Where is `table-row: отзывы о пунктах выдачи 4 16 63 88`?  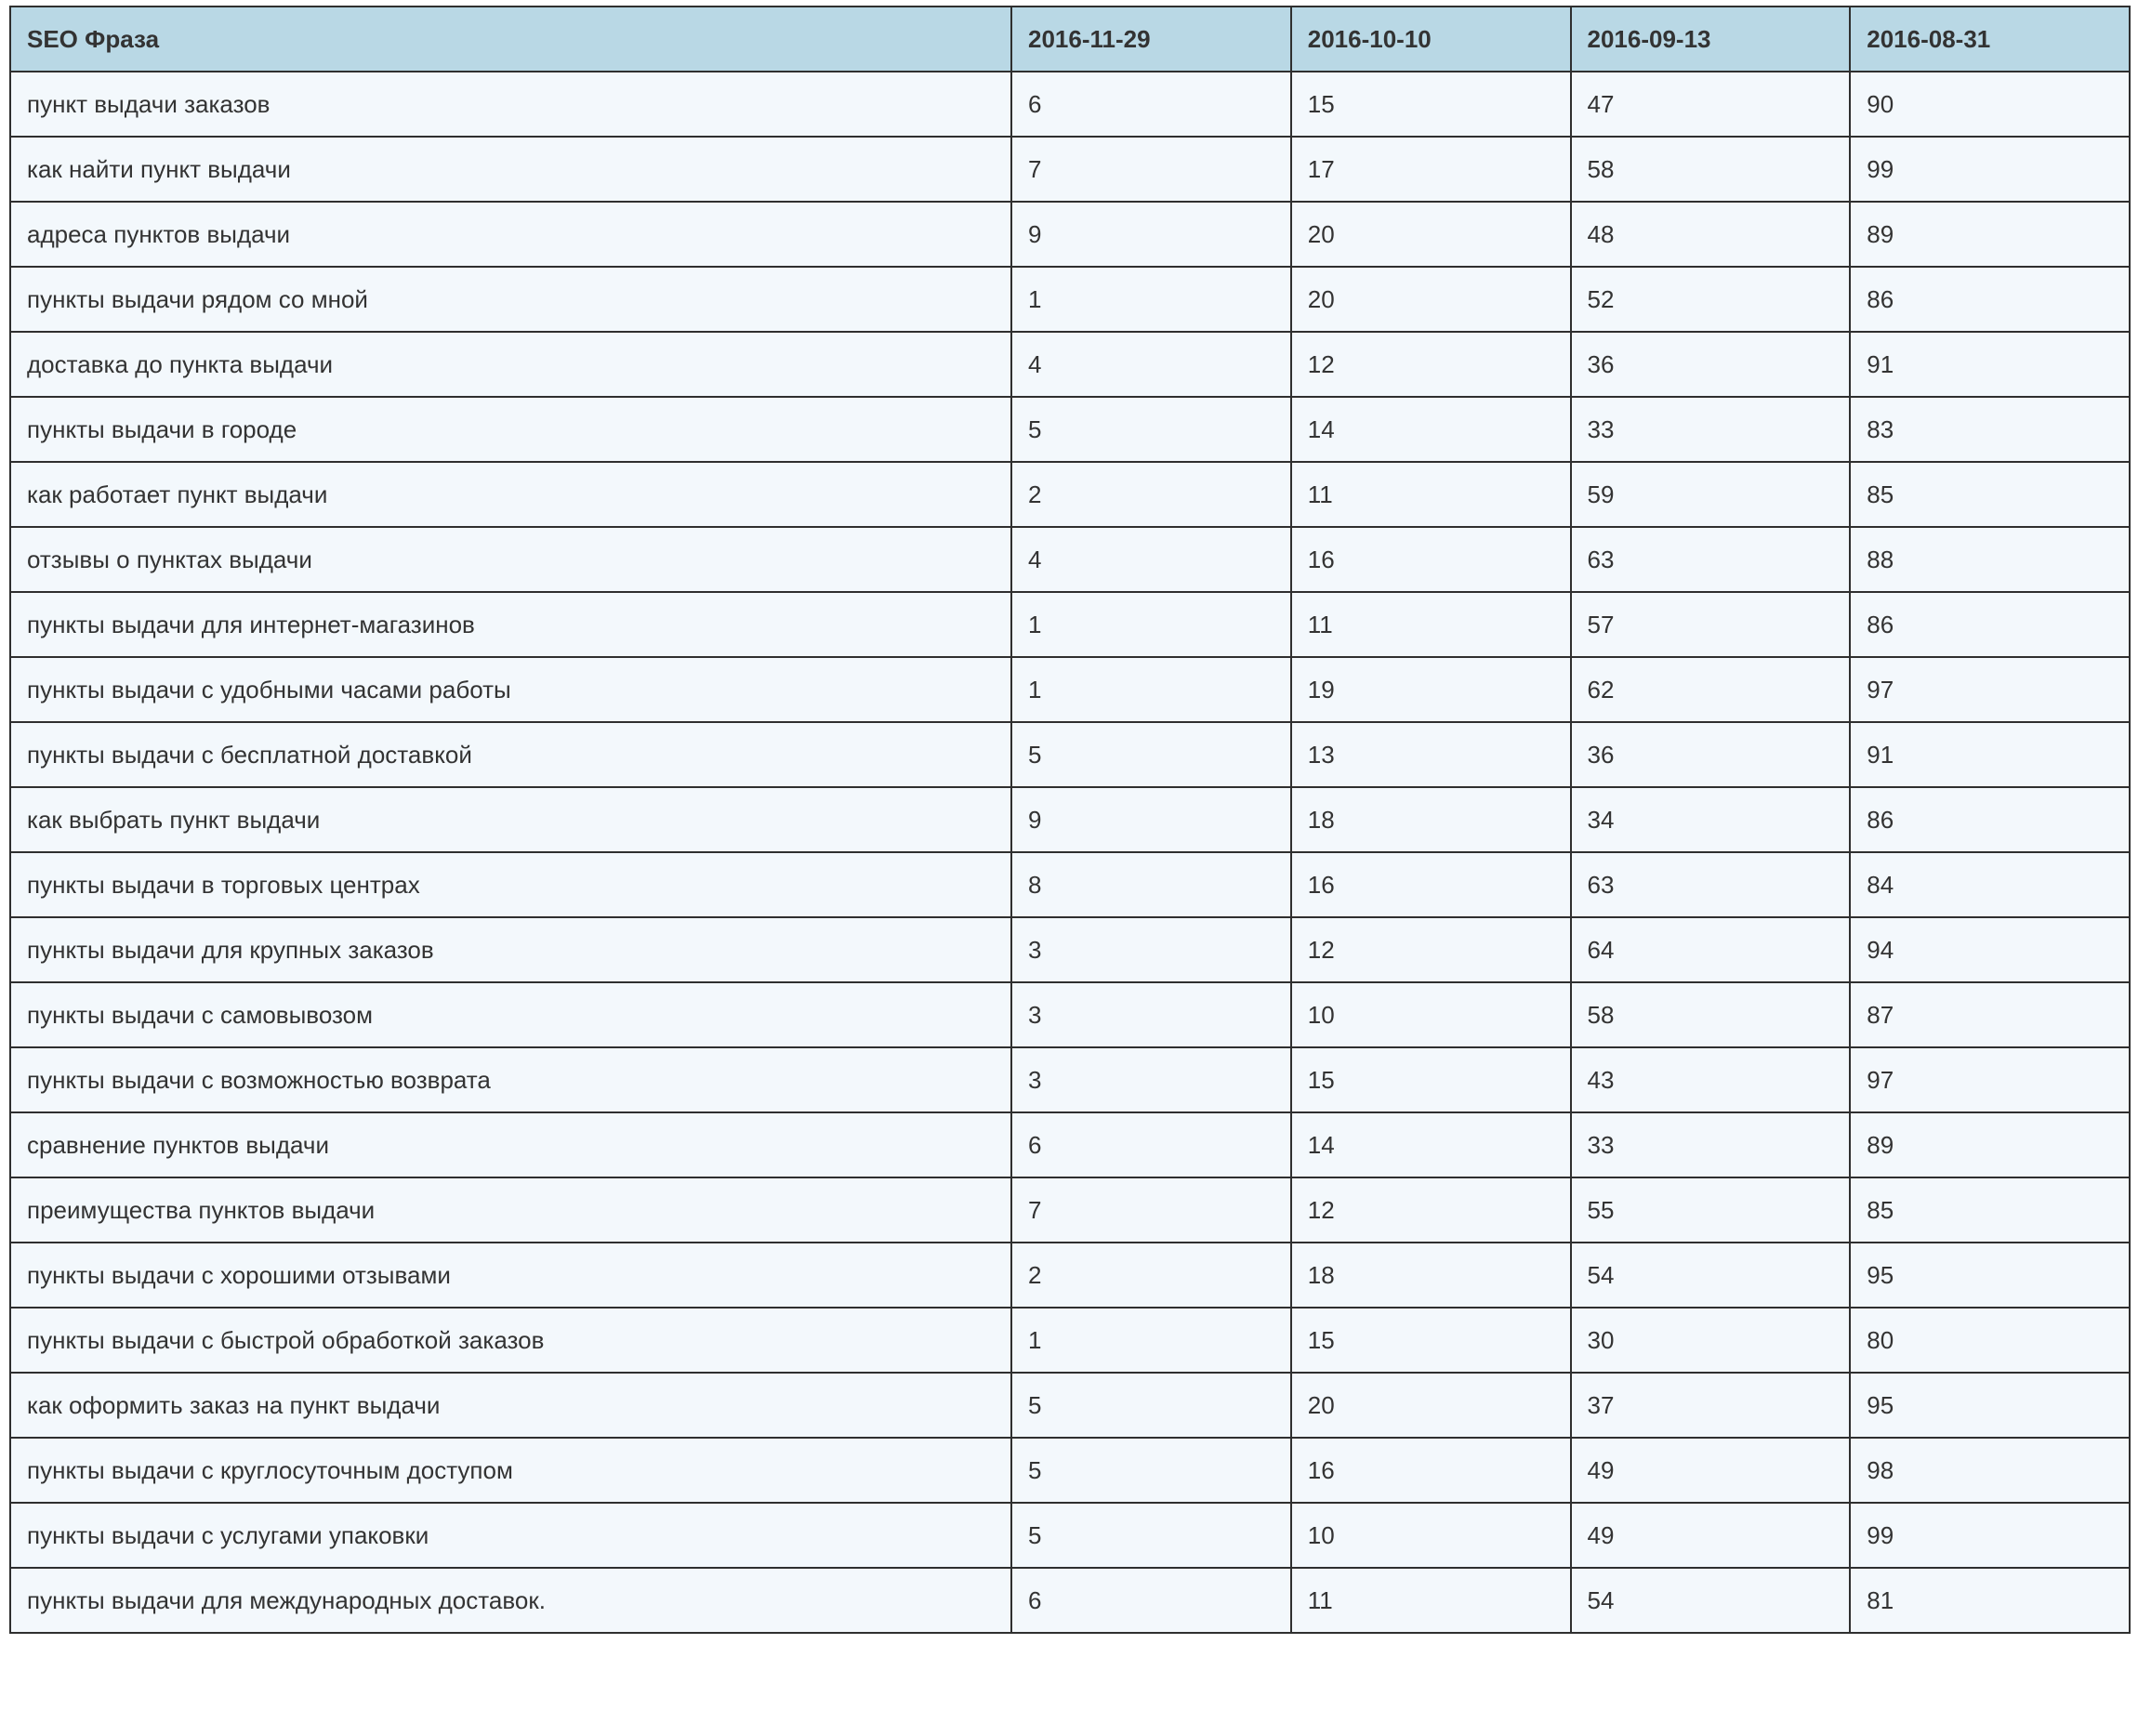
table-row: отзывы о пунктах выдачи 4 16 63 88 is located at coordinates (1070, 559).